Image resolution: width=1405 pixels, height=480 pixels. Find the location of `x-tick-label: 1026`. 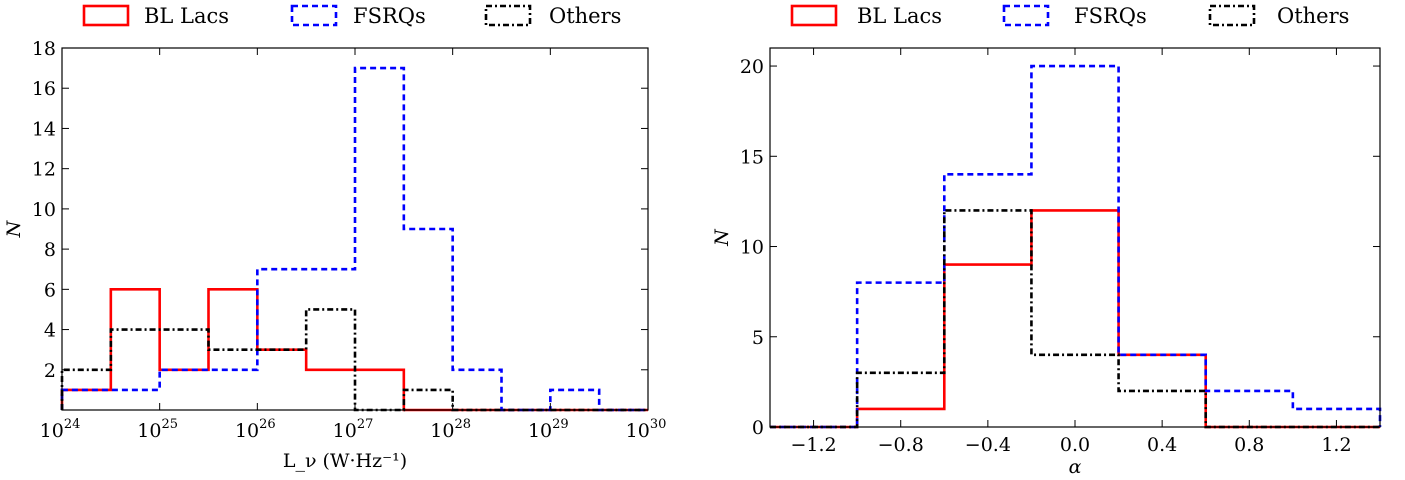

x-tick-label: 1026 is located at coordinates (255, 429).